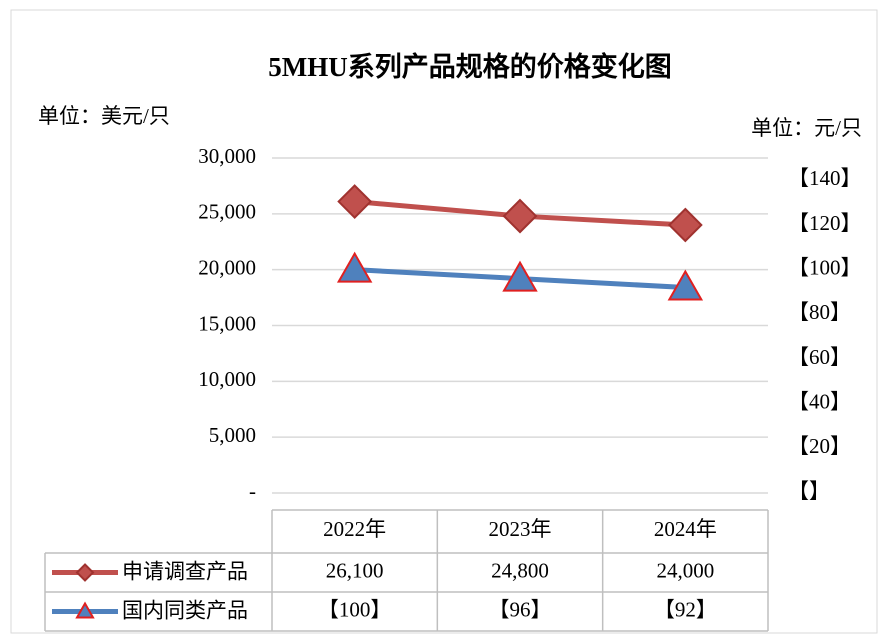 The height and width of the screenshot is (635, 879). I want to click on y2-tick-label: 【120】, so click(825, 223).